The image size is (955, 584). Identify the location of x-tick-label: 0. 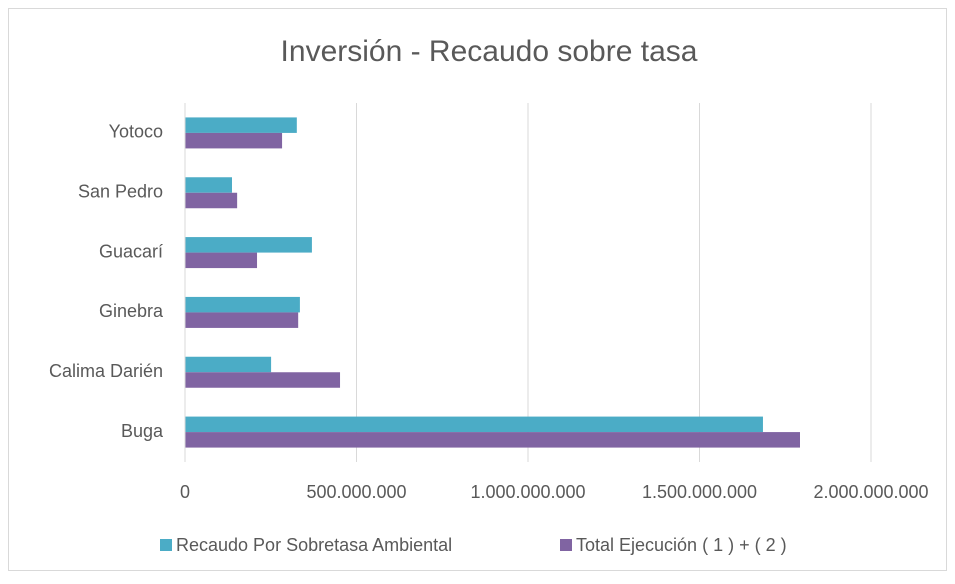
(185, 492).